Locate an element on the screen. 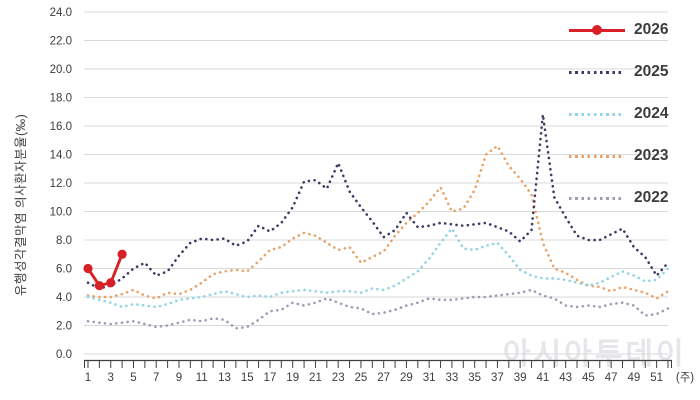 Image resolution: width=700 pixels, height=400 pixels. x-tick-label: 35 is located at coordinates (474, 378).